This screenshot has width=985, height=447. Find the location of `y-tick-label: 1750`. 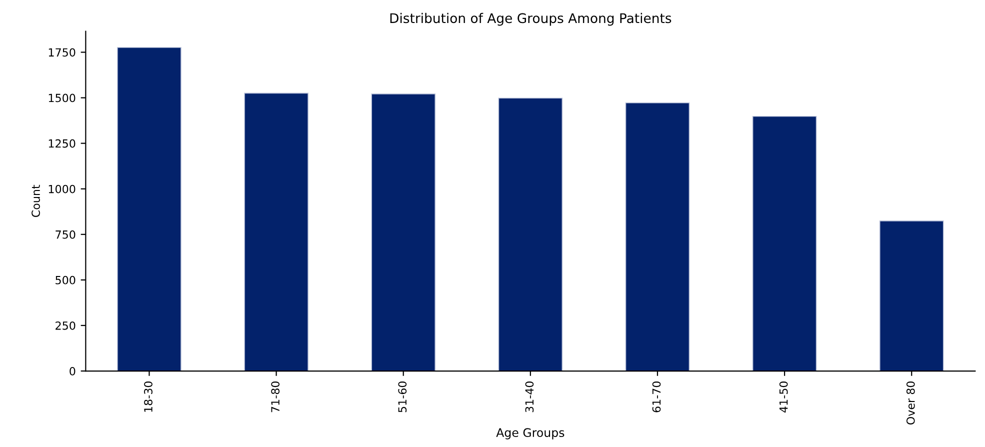

y-tick-label: 1750 is located at coordinates (62, 52).